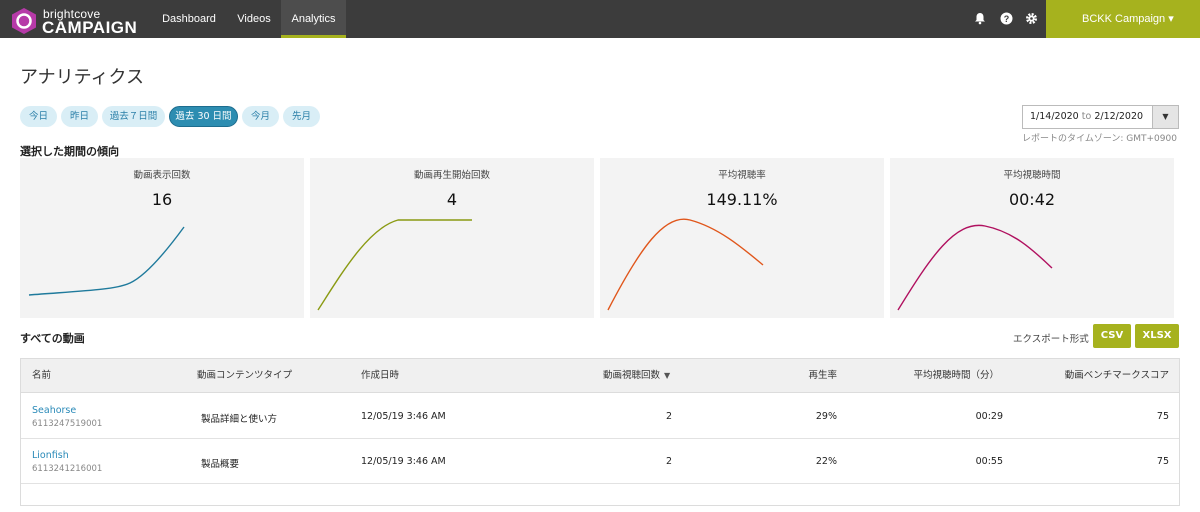 The width and height of the screenshot is (1200, 512). I want to click on gear-icon, so click(1031, 19).